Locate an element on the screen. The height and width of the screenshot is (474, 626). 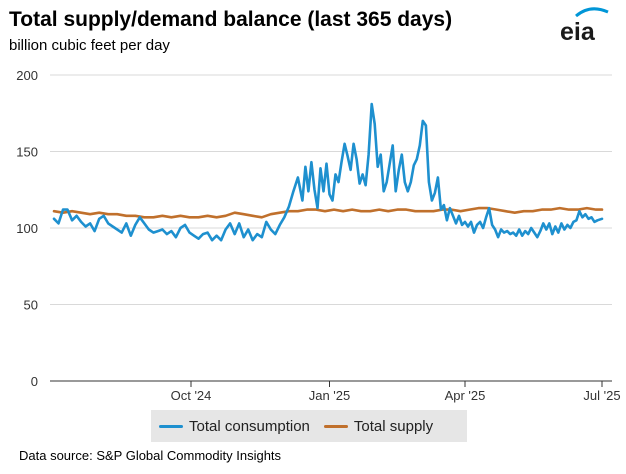
x-tick-label-273: Apr '25 is located at coordinates (465, 395).